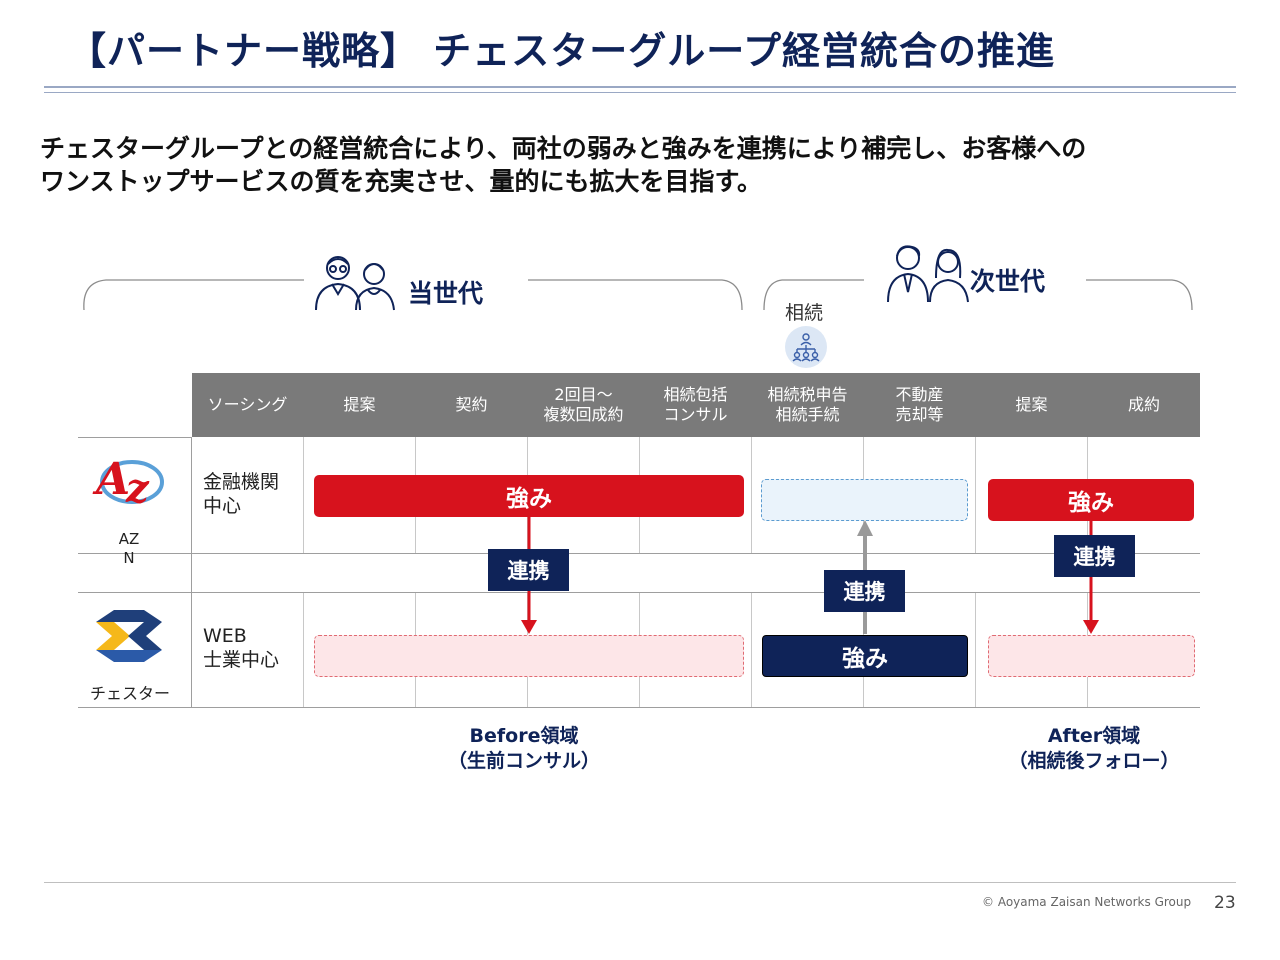 Image resolution: width=1280 pixels, height=960 pixels. I want to click on next-generation-label: 次世代, so click(1008, 281).